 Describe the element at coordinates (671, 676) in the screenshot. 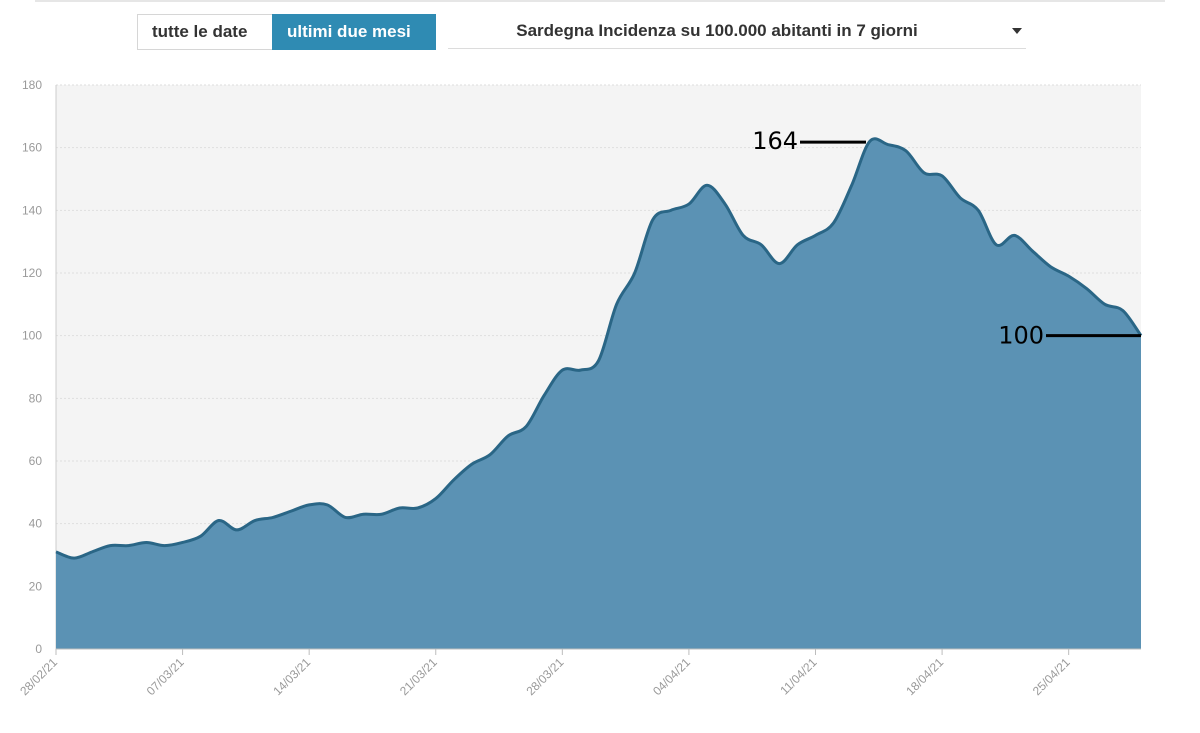

I see `x-tick-label: 04/04/21` at that location.